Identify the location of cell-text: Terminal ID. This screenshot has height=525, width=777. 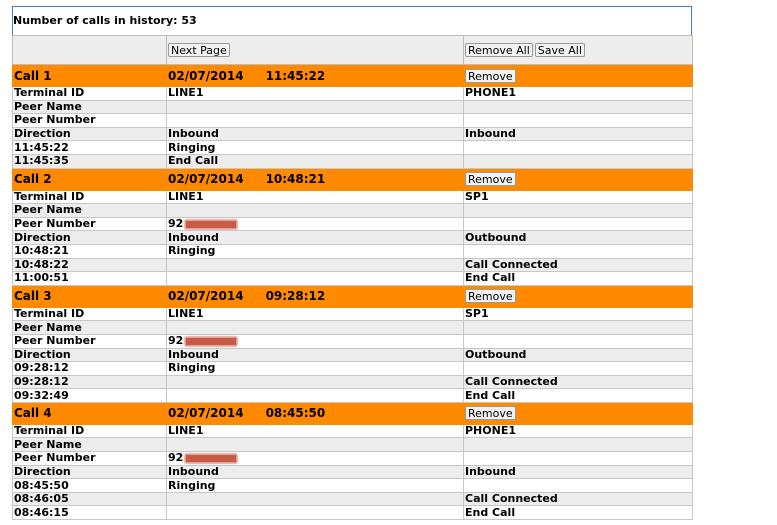
(49, 93).